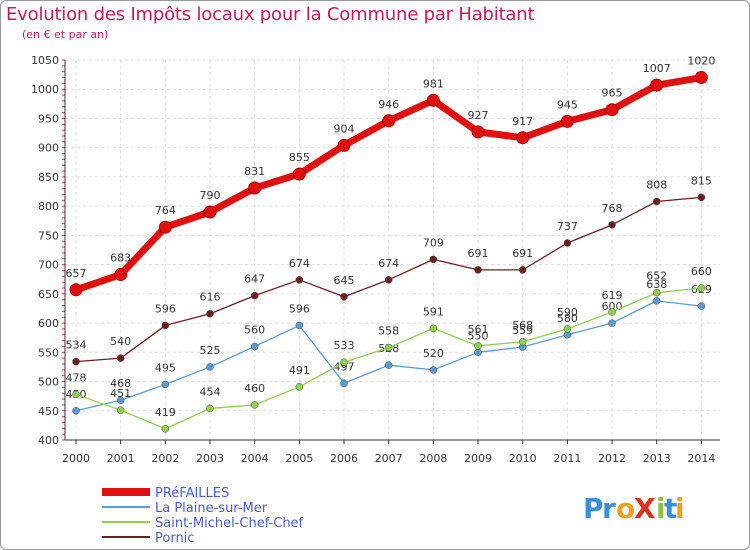 The width and height of the screenshot is (750, 550). What do you see at coordinates (76, 345) in the screenshot?
I see `data-label: 534` at bounding box center [76, 345].